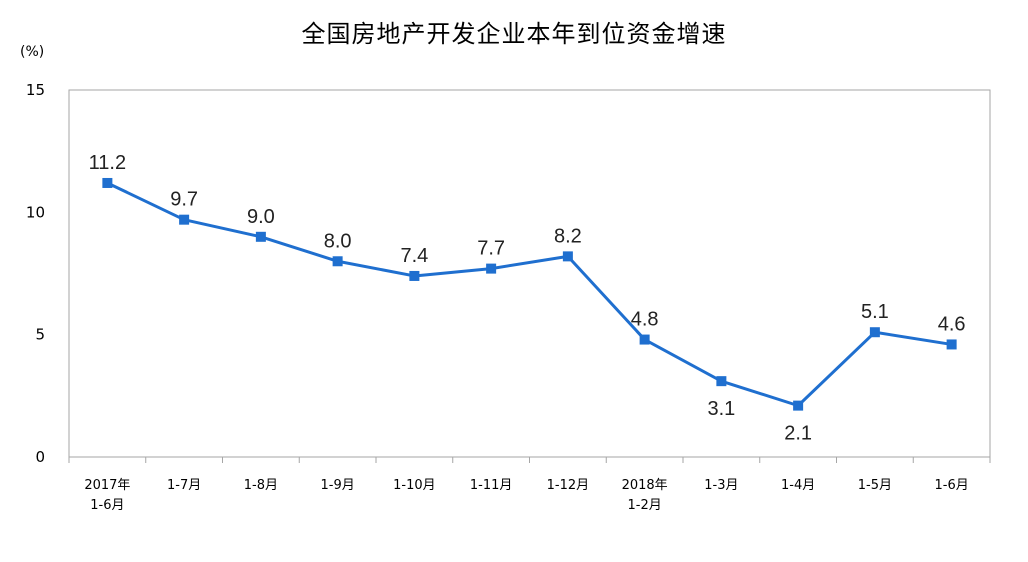  I want to click on x-tick-label: 1-3月, so click(721, 485).